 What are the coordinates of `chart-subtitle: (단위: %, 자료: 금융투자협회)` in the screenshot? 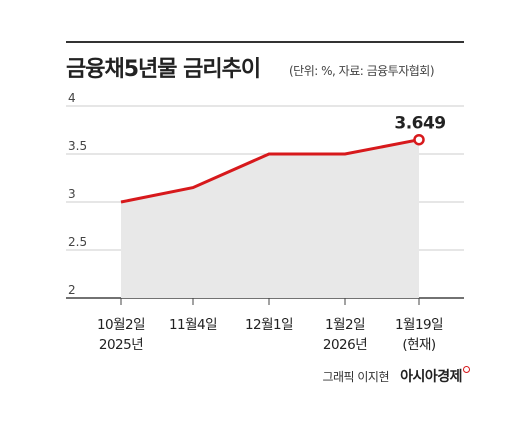 It's located at (362, 71).